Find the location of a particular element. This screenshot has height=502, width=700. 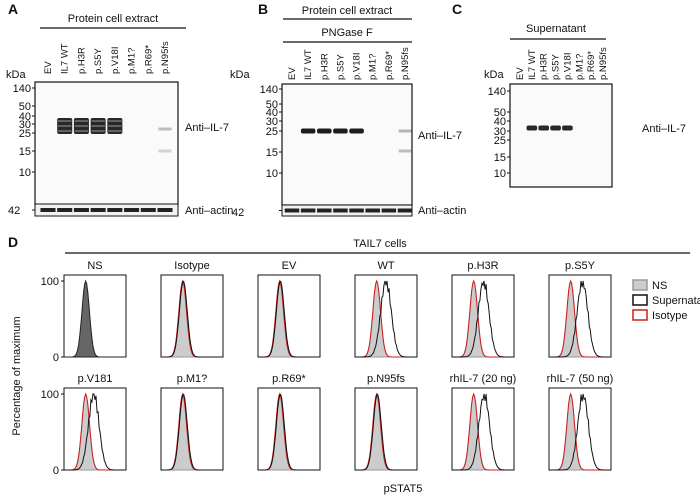

y-tick-label: 0 is located at coordinates (56, 471).